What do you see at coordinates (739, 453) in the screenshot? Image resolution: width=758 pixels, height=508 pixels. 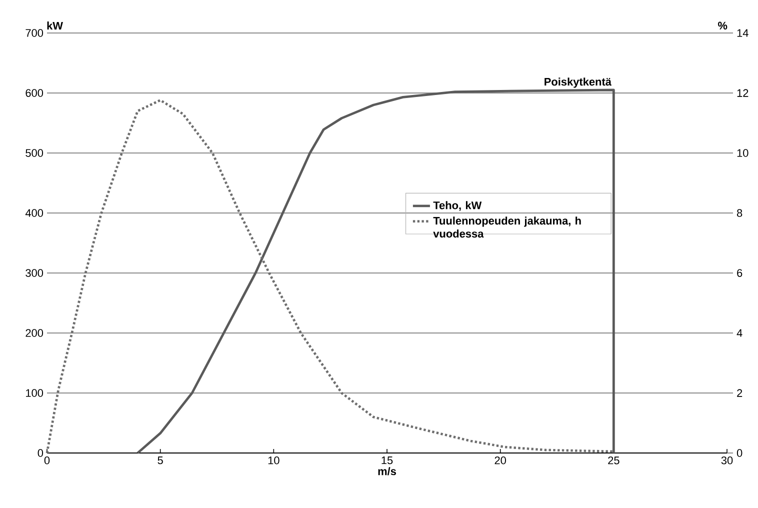 I see `y2-tick-label: 0` at bounding box center [739, 453].